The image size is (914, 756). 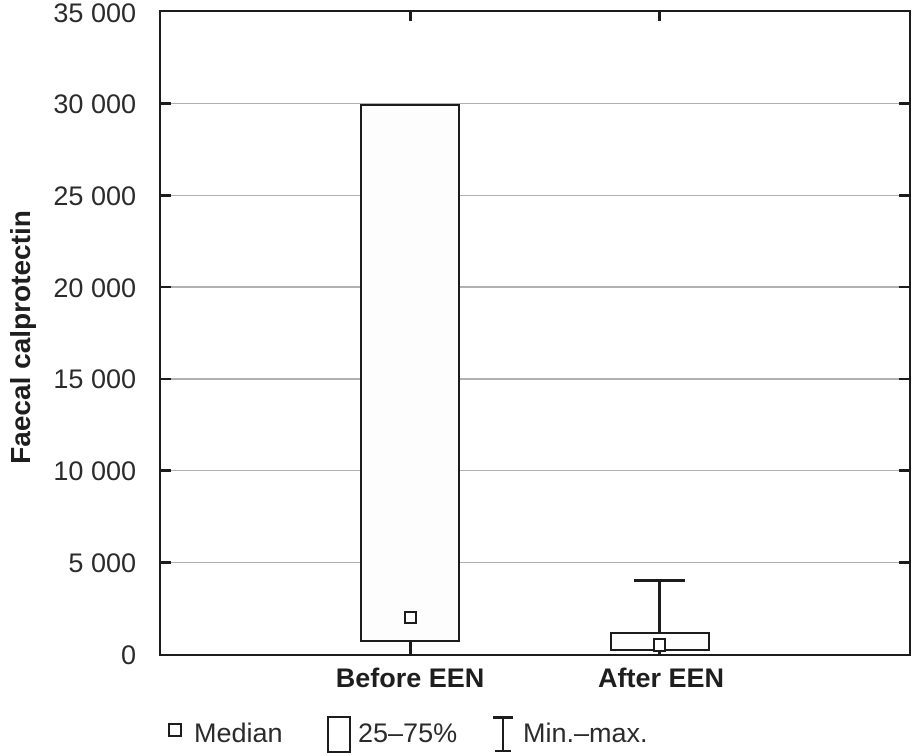 I want to click on whisker-cap, so click(x=660, y=580).